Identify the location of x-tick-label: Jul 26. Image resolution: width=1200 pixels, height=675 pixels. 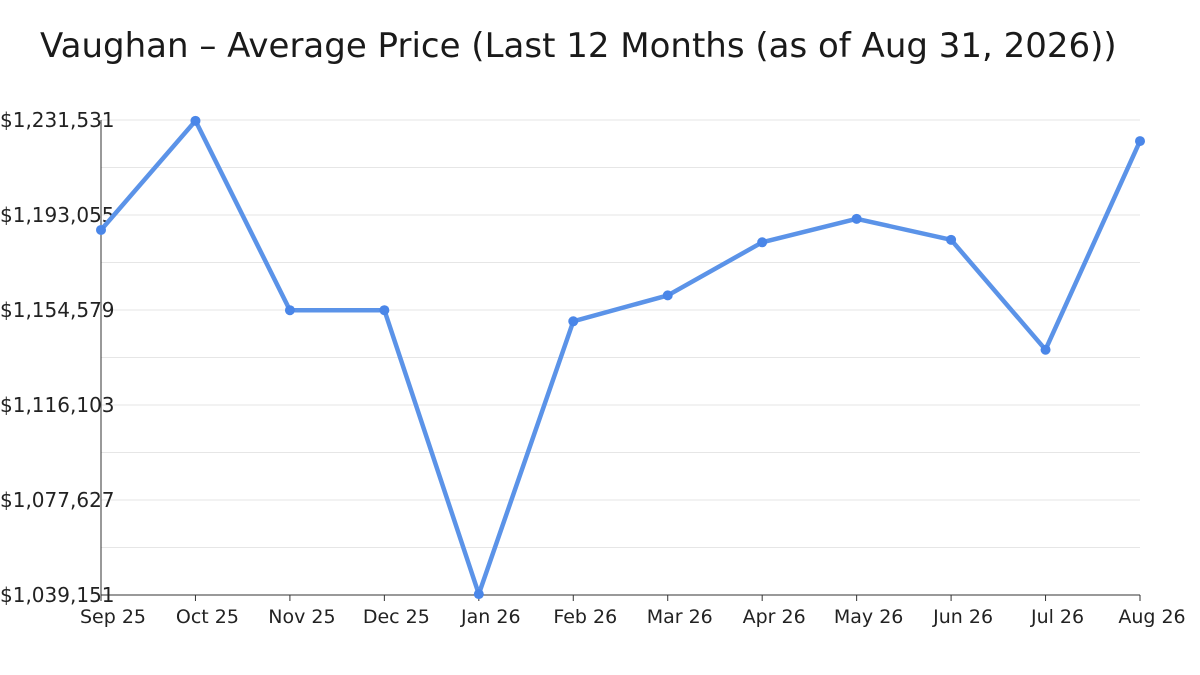
(1057, 617).